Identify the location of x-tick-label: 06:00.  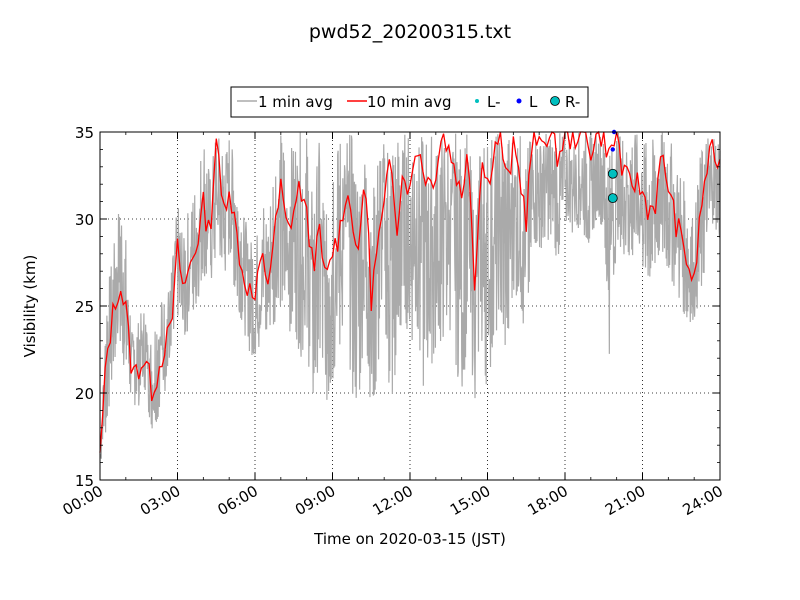
(238, 500).